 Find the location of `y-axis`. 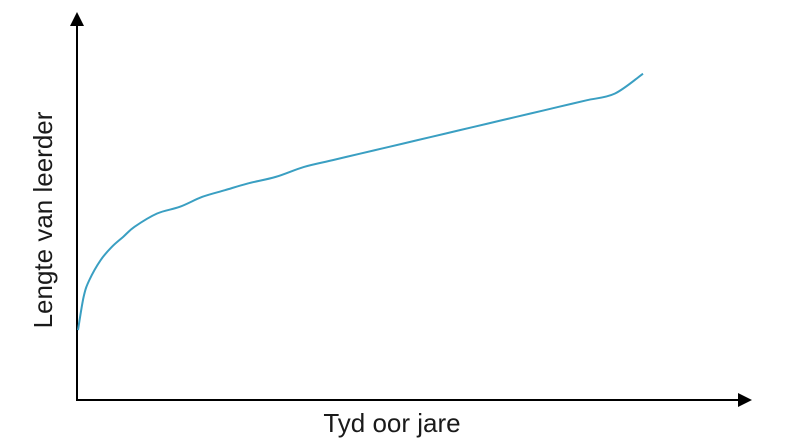

y-axis is located at coordinates (77, 206).